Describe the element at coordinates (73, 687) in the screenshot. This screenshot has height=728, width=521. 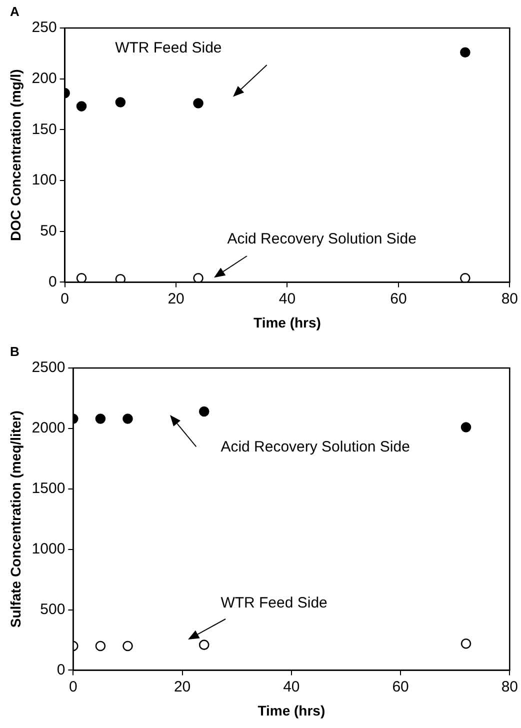
I see `x-tick-label: 0` at that location.